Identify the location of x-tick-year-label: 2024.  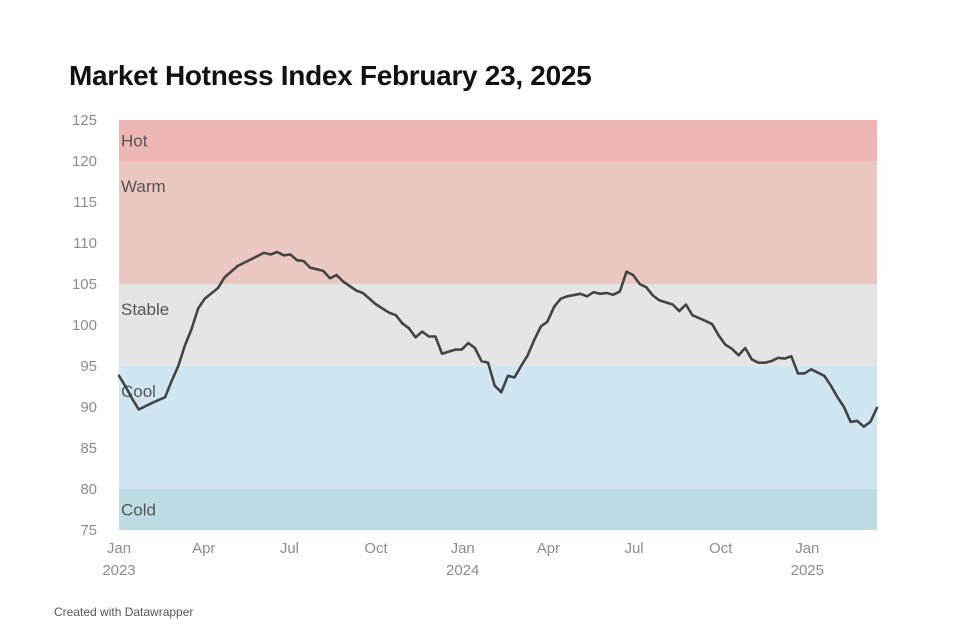
(462, 570).